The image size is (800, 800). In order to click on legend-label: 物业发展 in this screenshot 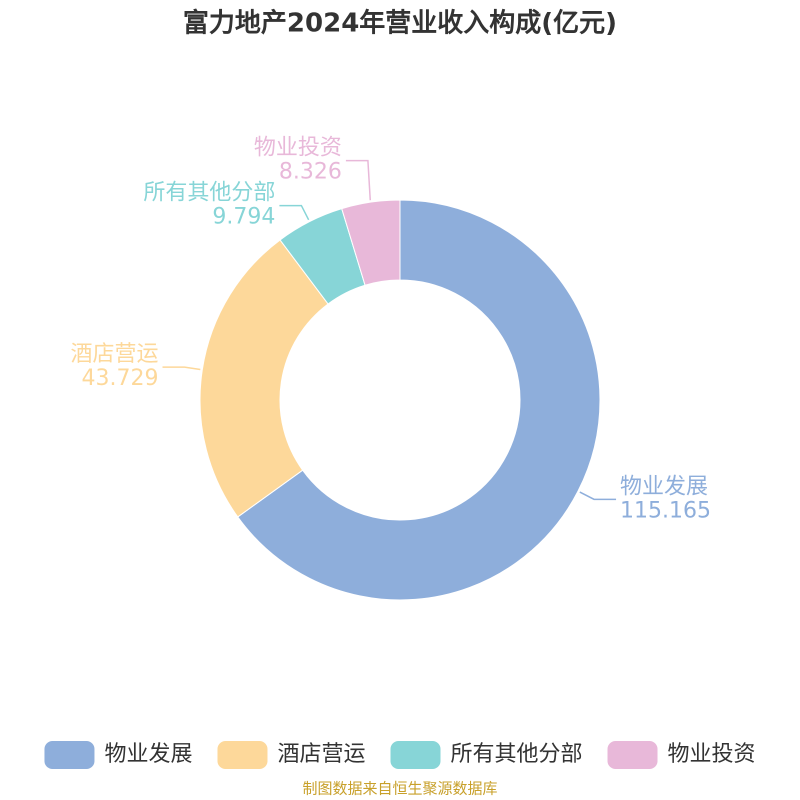, I will do `click(148, 754)`.